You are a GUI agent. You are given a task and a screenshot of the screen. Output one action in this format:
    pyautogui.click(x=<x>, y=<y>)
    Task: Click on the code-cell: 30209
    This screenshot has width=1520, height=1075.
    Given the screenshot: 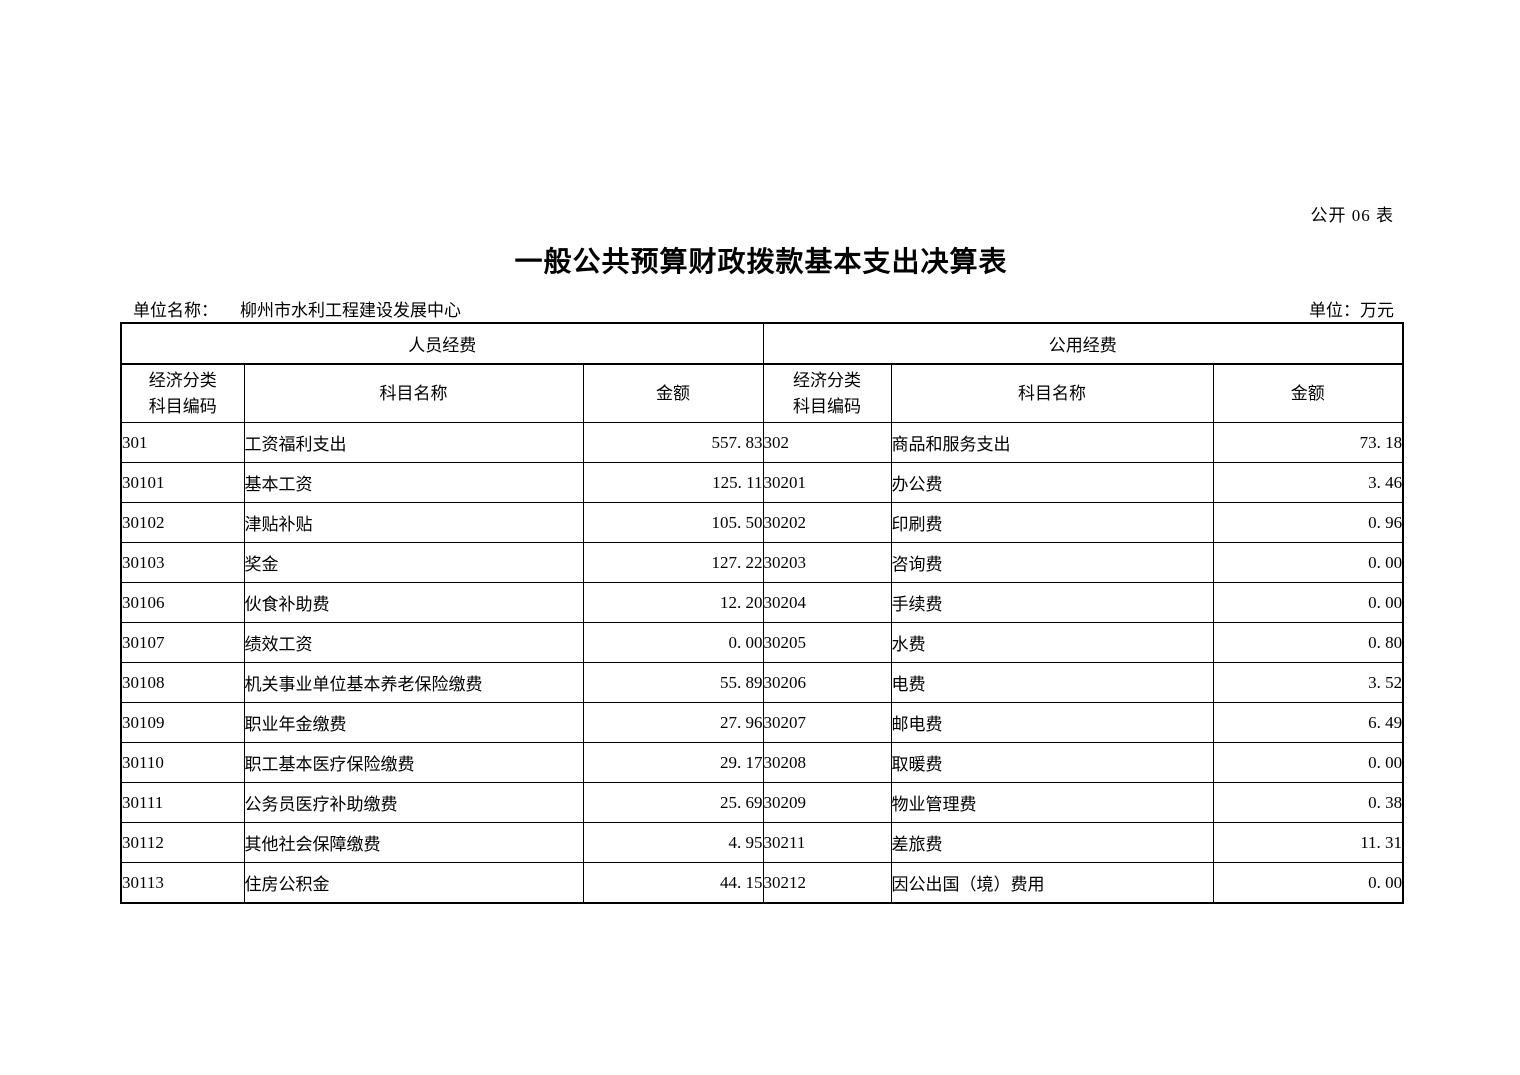 What is the action you would take?
    pyautogui.click(x=827, y=802)
    